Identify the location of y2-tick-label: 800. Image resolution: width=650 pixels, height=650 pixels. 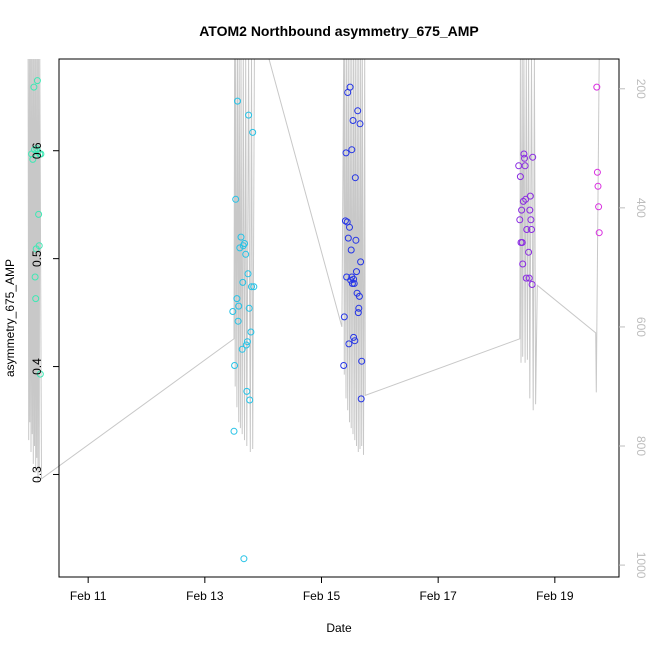
(641, 446).